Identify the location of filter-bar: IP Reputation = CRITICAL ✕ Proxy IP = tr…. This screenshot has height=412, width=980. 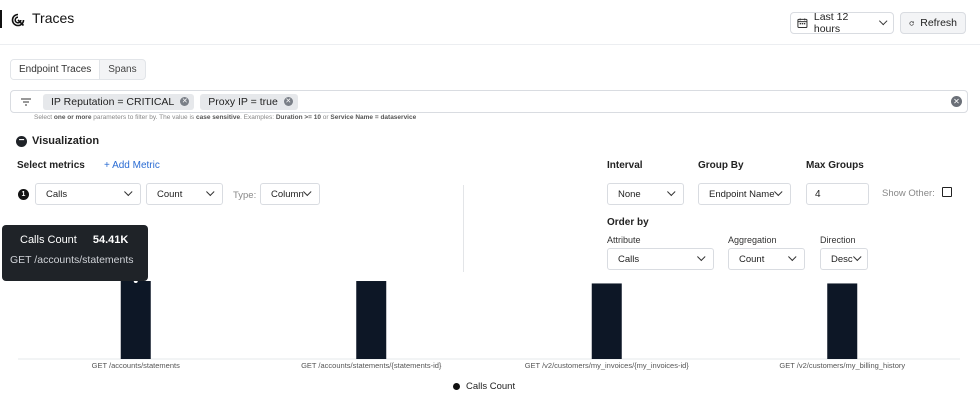
(489, 101).